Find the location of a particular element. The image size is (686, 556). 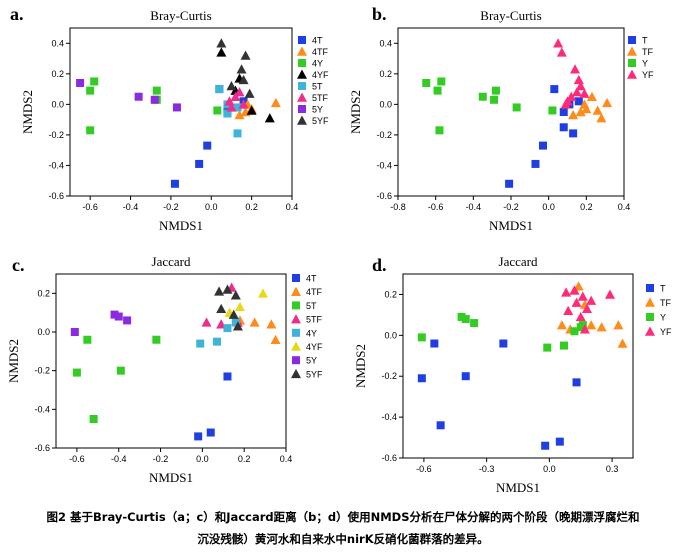

legend-marker-5TF is located at coordinates (302, 97).